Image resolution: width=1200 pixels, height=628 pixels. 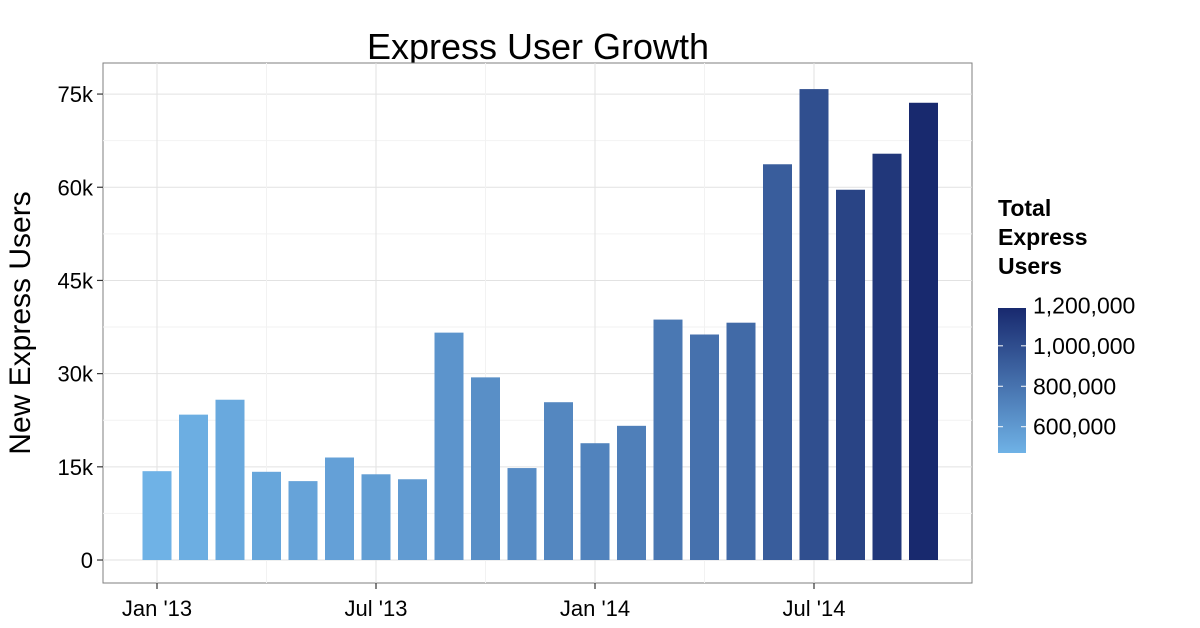 I want to click on chart-title: Express User Growth, so click(x=538, y=46).